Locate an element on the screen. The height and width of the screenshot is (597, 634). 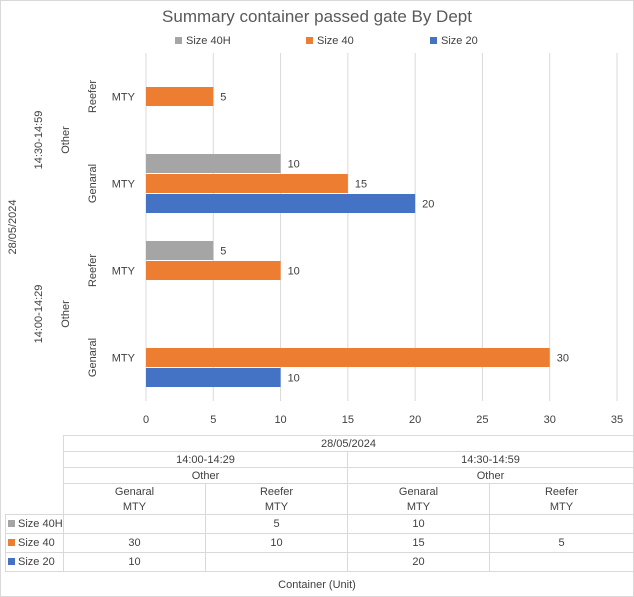
x-tick-label: 5 is located at coordinates (213, 420).